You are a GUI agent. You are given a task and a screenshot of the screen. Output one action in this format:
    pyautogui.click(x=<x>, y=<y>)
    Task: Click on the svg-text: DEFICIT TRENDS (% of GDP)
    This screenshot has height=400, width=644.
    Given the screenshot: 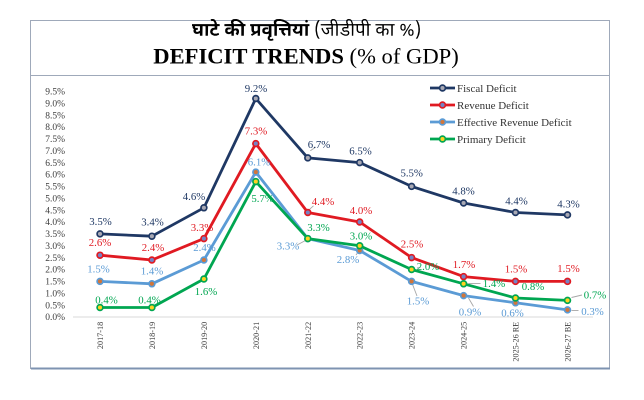 What is the action you would take?
    pyautogui.click(x=306, y=56)
    